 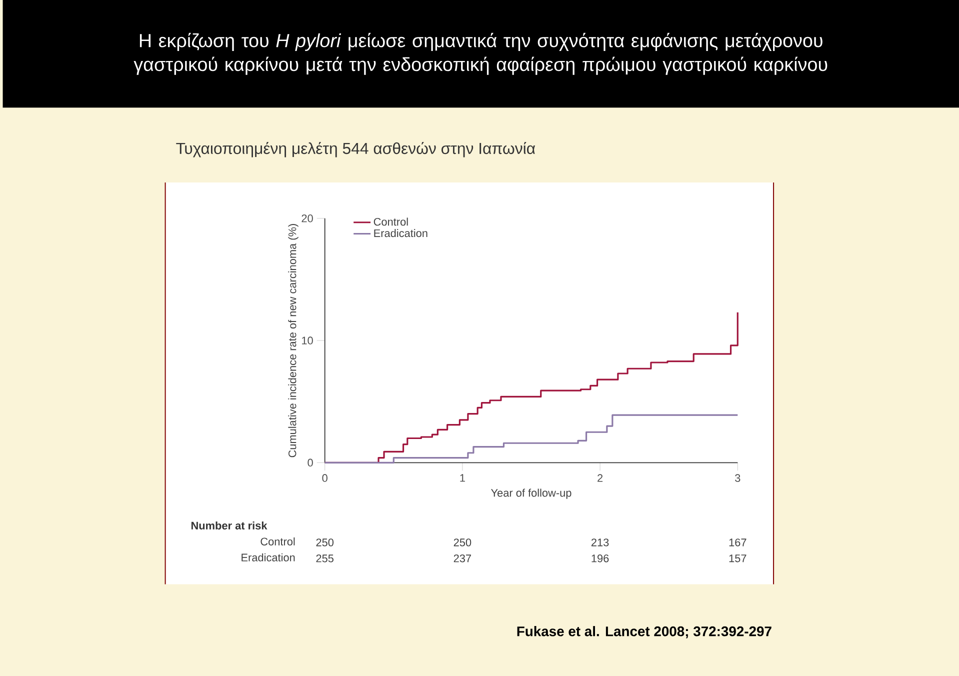 What do you see at coordinates (307, 218) in the screenshot?
I see `y-tick-label: 20` at bounding box center [307, 218].